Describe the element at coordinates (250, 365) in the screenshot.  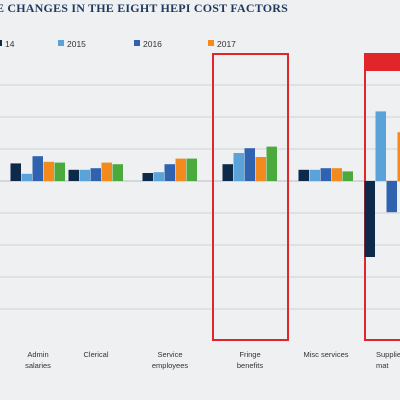
I see `category-label: benefits` at that location.